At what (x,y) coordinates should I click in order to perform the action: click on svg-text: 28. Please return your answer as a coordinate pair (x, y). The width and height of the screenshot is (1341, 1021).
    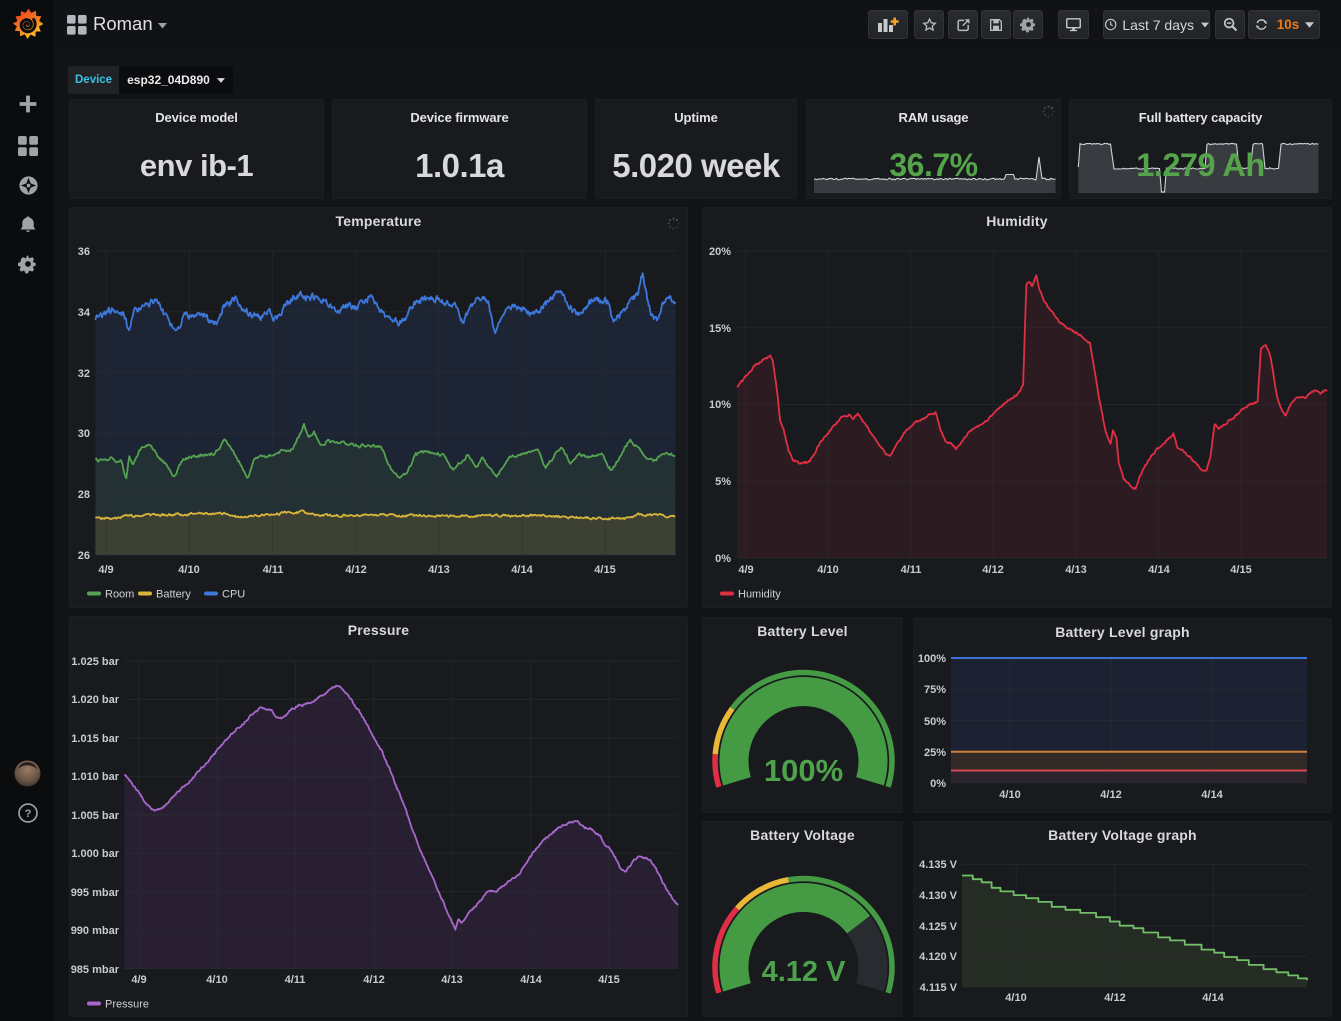
    Looking at the image, I should click on (84, 495).